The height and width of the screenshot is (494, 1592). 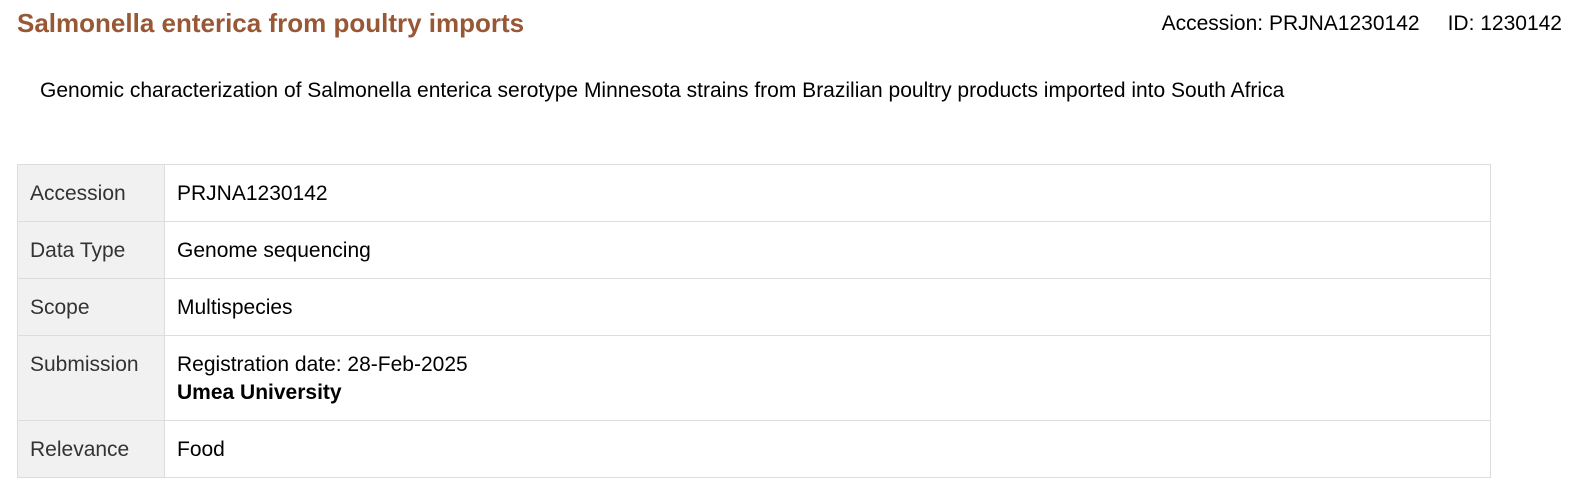 I want to click on table-row-accession: Accession PRJNA1230142, so click(x=754, y=193).